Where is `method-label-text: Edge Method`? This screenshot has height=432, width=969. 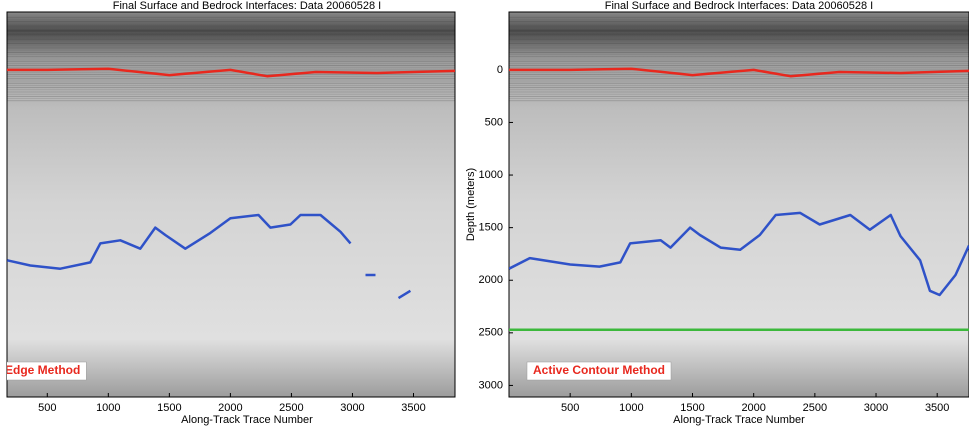
method-label-text: Edge Method is located at coordinates (42, 370).